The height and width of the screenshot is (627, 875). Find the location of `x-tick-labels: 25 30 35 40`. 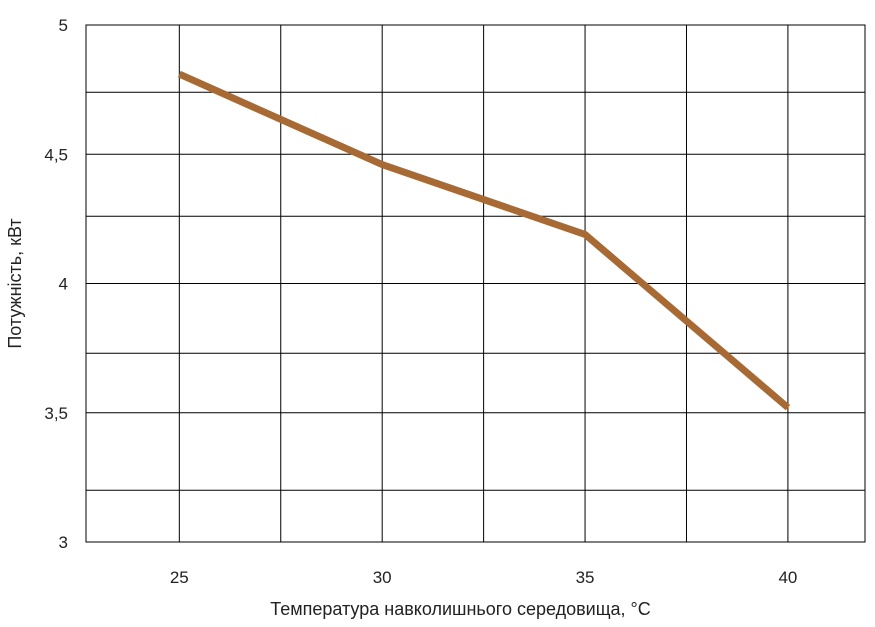

x-tick-labels: 25 30 35 40 is located at coordinates (484, 577).